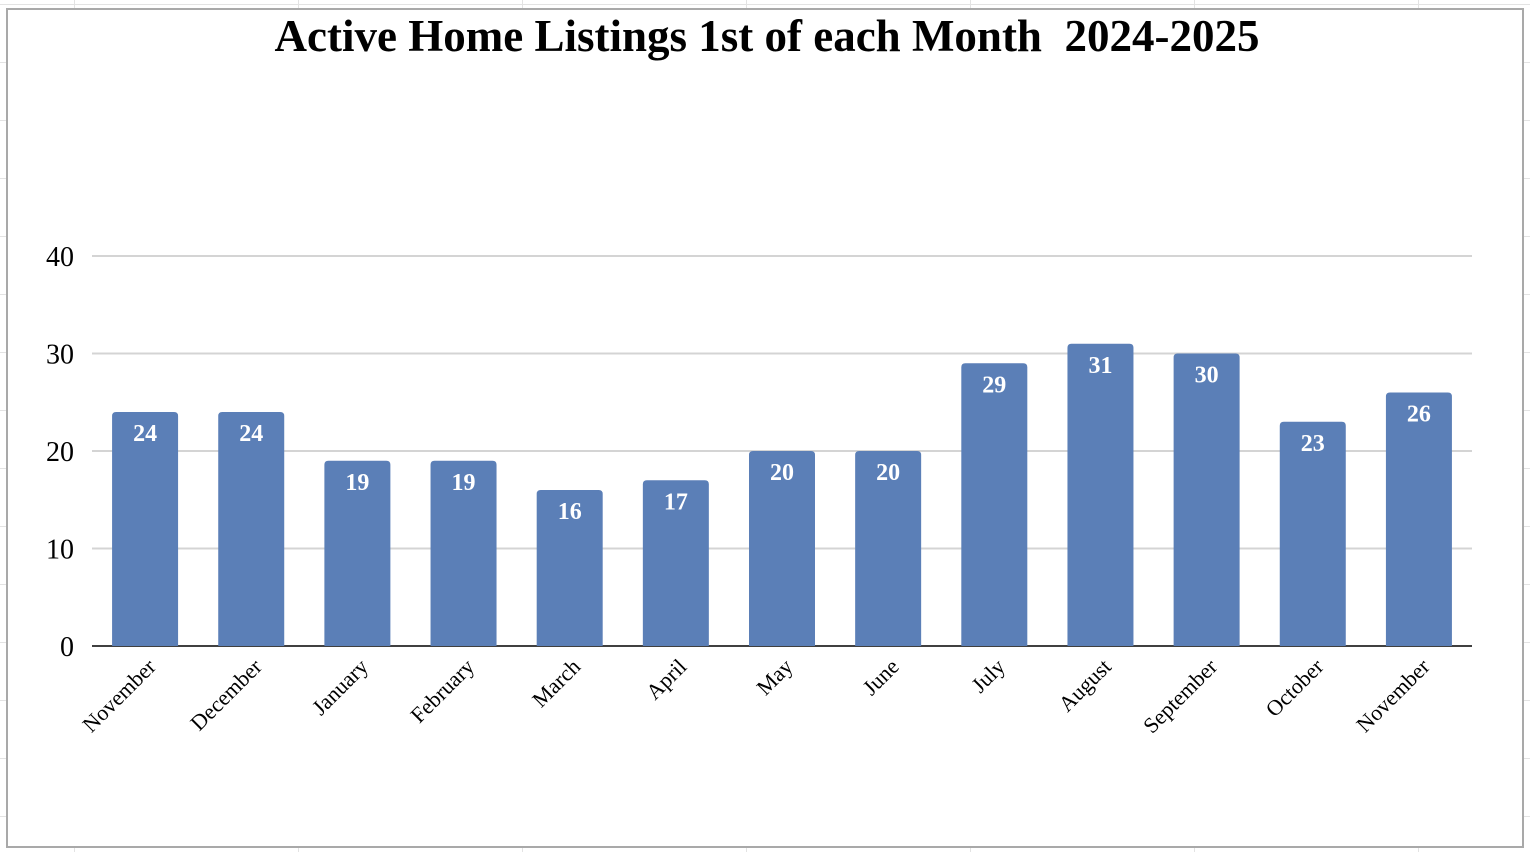 The image size is (1530, 852). I want to click on bar-value-label: 31, so click(1100, 366).